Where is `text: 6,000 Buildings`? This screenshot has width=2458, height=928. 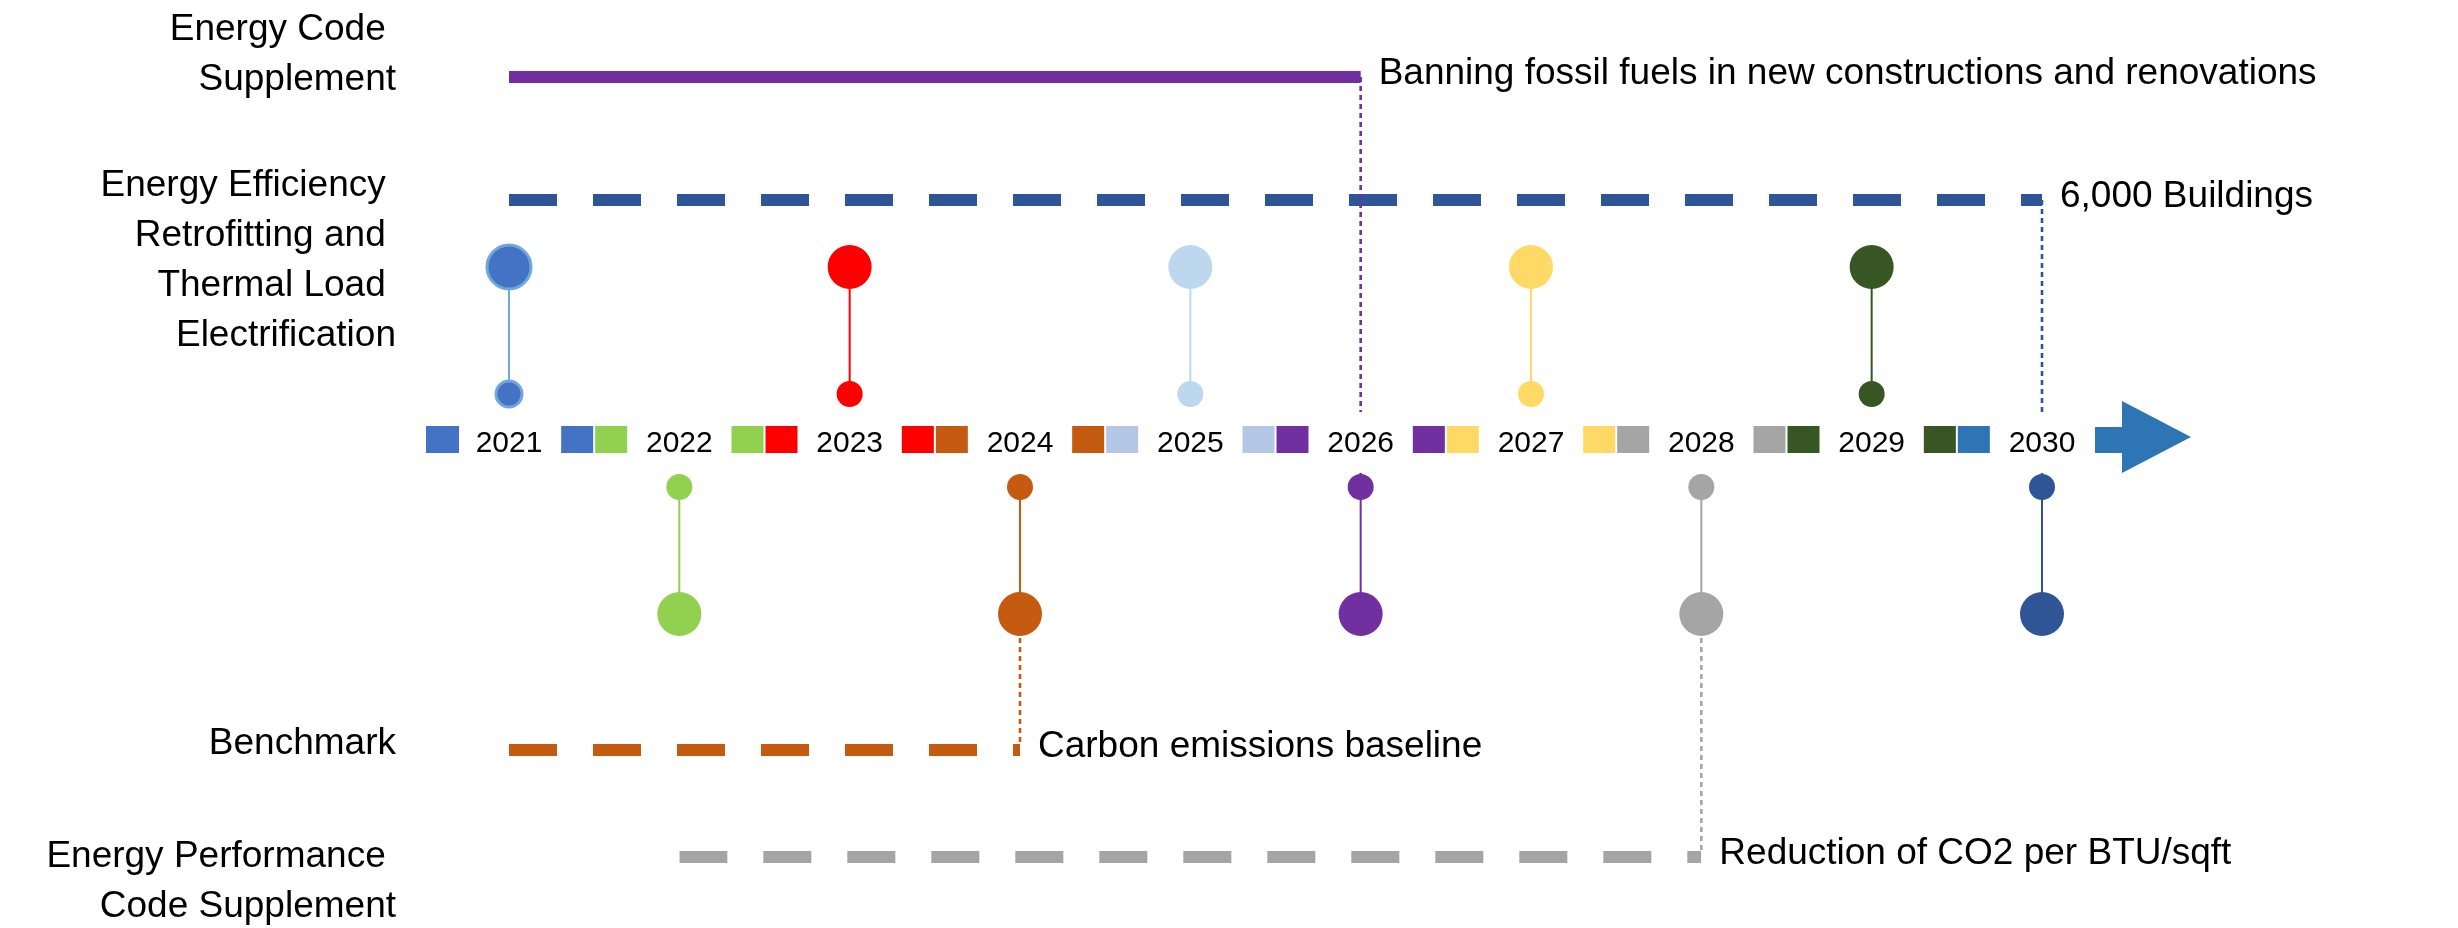
text: 6,000 Buildings is located at coordinates (2187, 194).